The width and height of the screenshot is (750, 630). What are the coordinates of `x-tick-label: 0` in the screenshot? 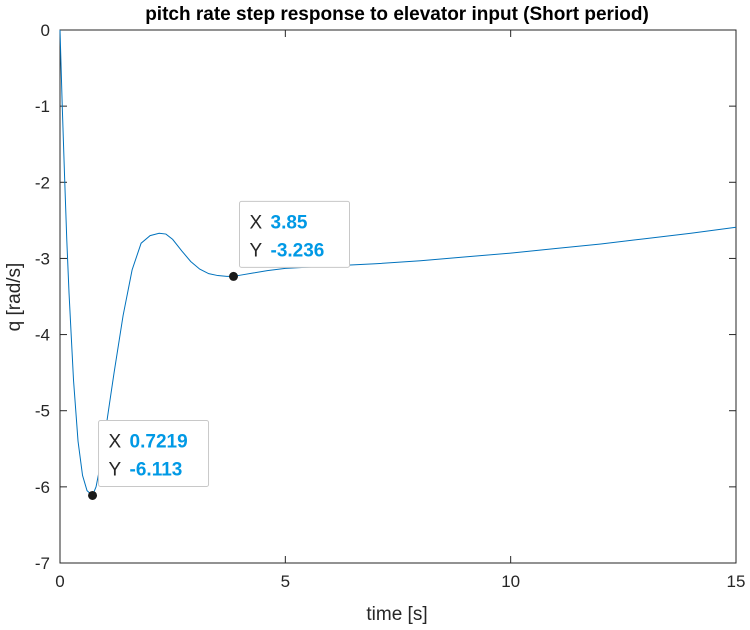 It's located at (59, 581).